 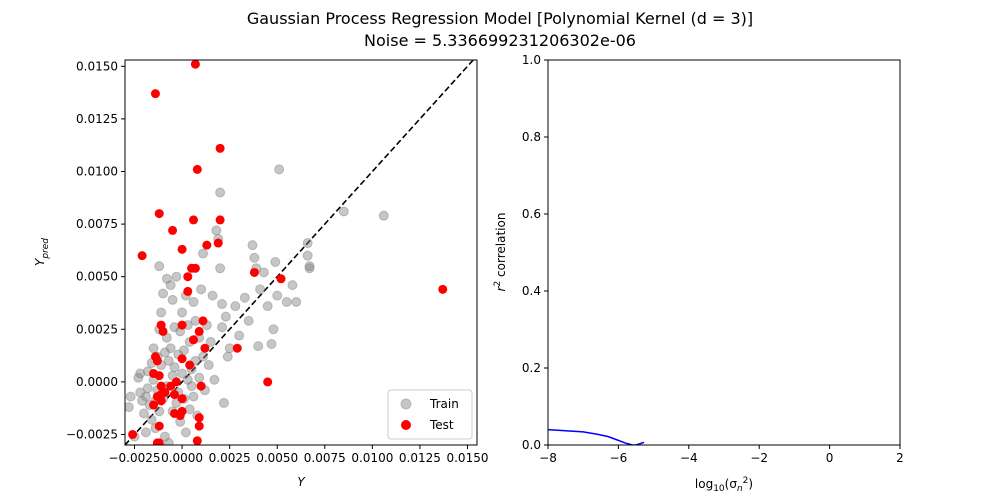 I want to click on scatter-y-tick-label: 0.0150, so click(x=97, y=66).